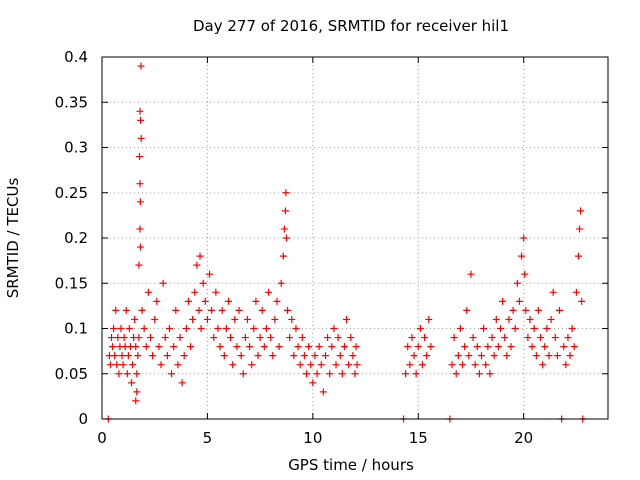  I want to click on y-tick-label: 0.25, so click(71, 193).